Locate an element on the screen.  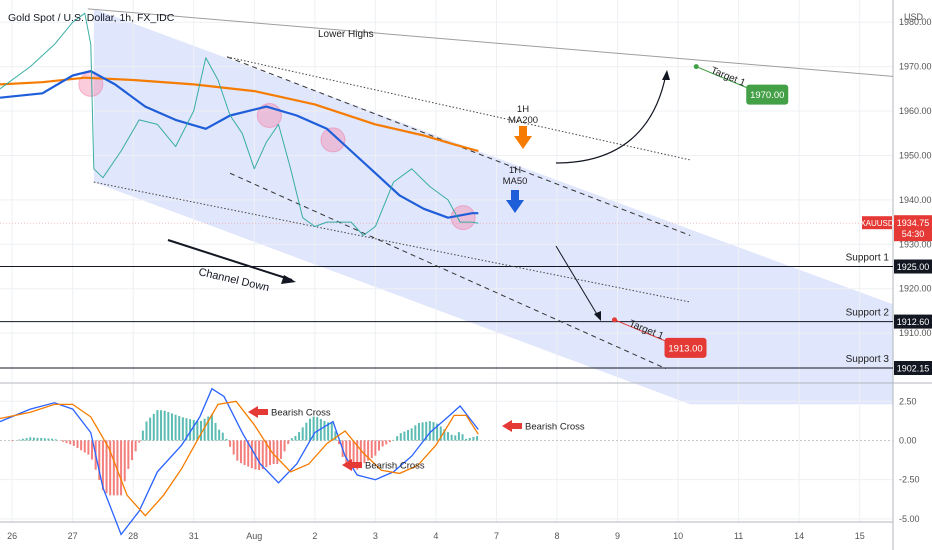
time-tick-10: 9 is located at coordinates (617, 536).